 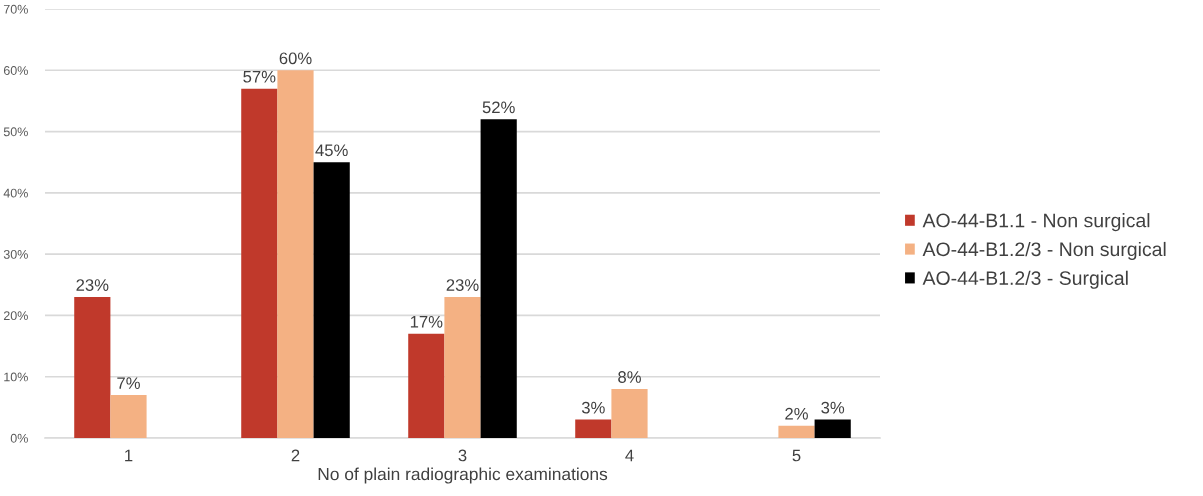 I want to click on y-tick-label: 40%, so click(x=15, y=193).